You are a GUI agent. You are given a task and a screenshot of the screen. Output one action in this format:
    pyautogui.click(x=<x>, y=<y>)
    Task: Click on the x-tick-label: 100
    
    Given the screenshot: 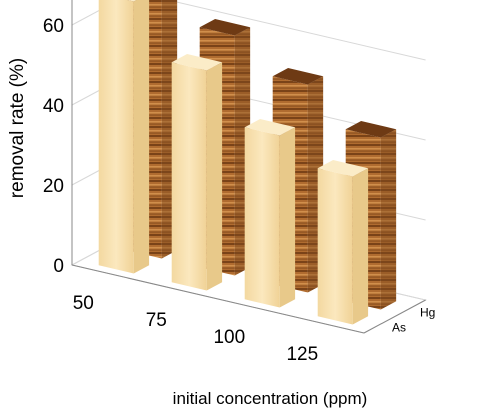 What is the action you would take?
    pyautogui.click(x=229, y=337)
    